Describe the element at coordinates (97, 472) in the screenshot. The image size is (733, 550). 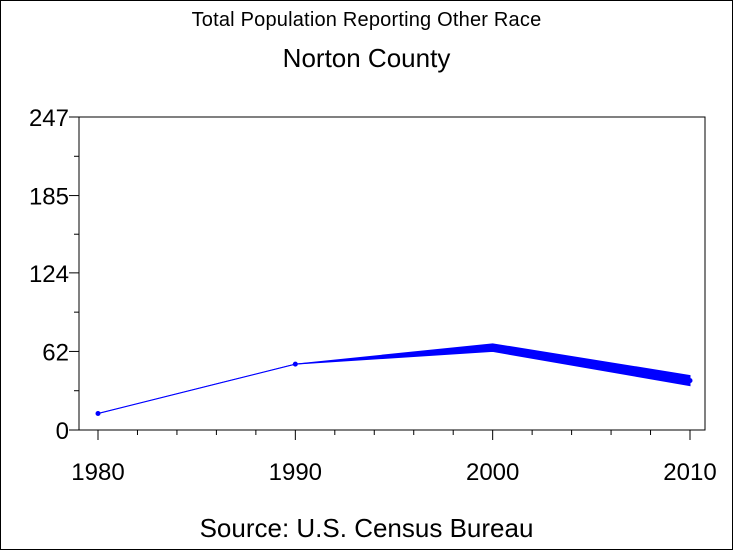
I see `x-tick-label: 1980` at that location.